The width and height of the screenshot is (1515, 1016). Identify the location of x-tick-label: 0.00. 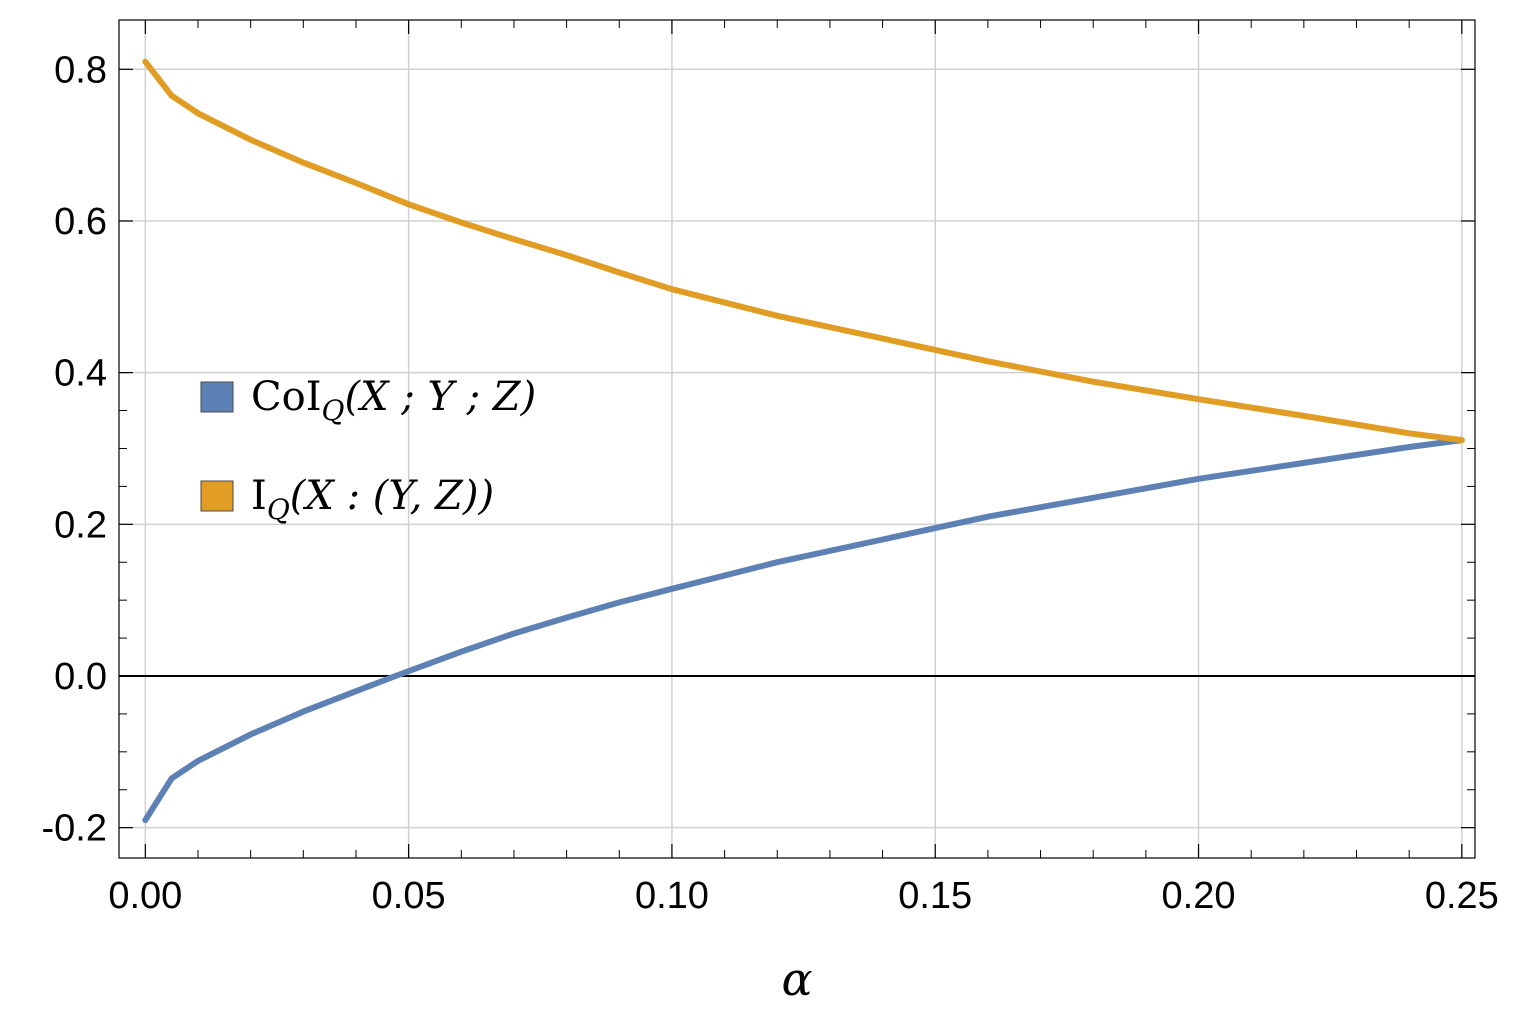
(145, 896).